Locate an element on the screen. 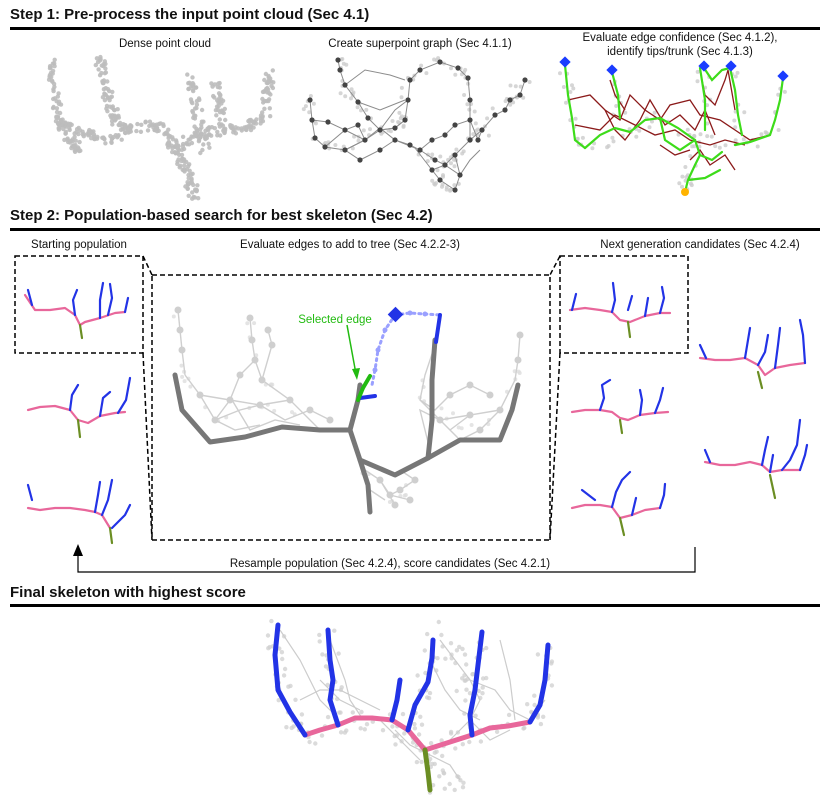 The height and width of the screenshot is (806, 830). step3-divider is located at coordinates (415, 605).